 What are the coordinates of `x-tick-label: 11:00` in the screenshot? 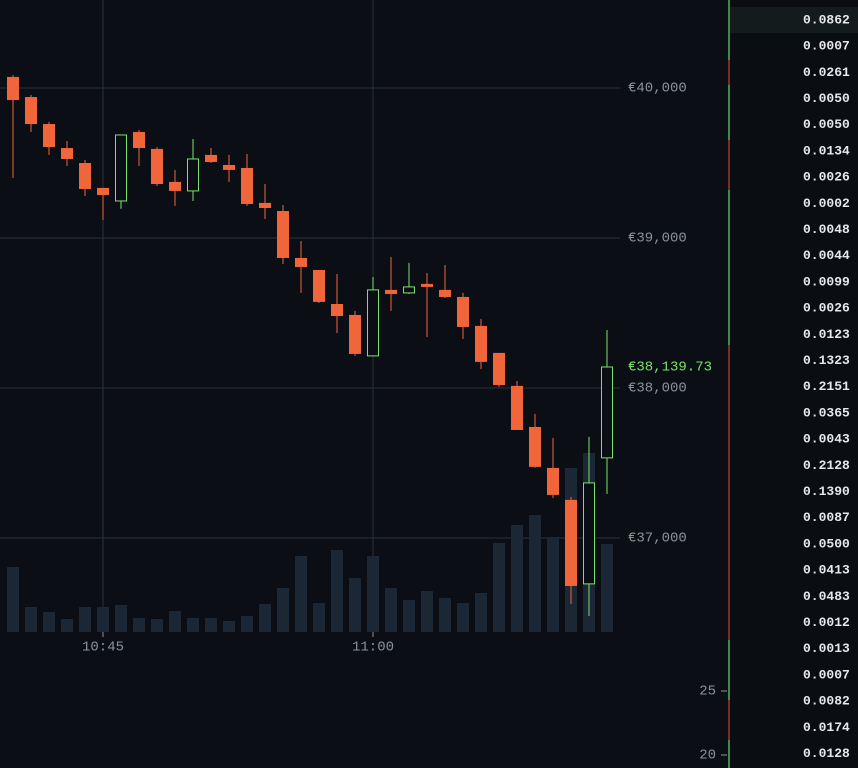 It's located at (373, 648).